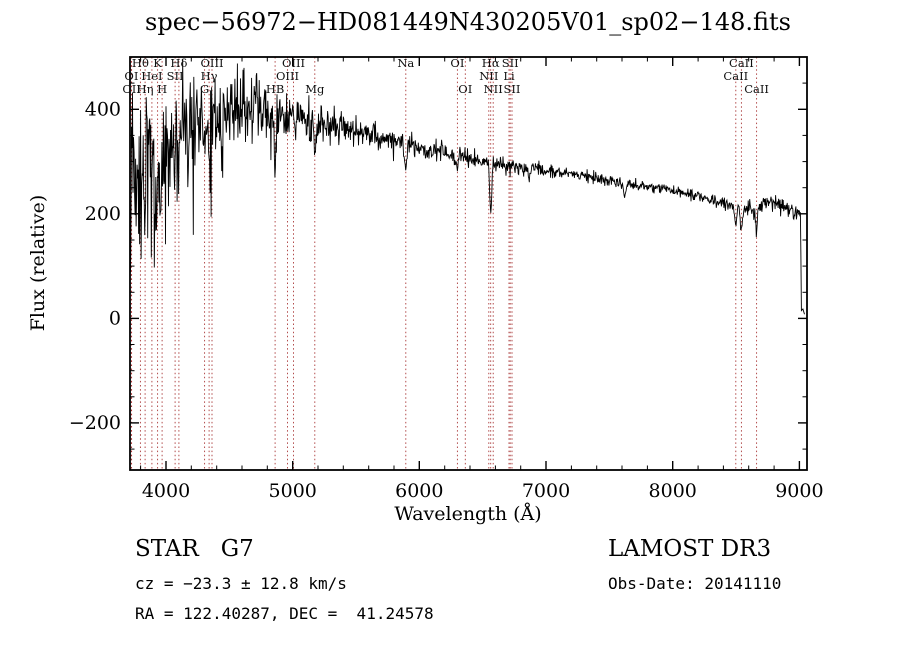 This screenshot has width=900, height=649. I want to click on y-tick-label: 0, so click(115, 318).